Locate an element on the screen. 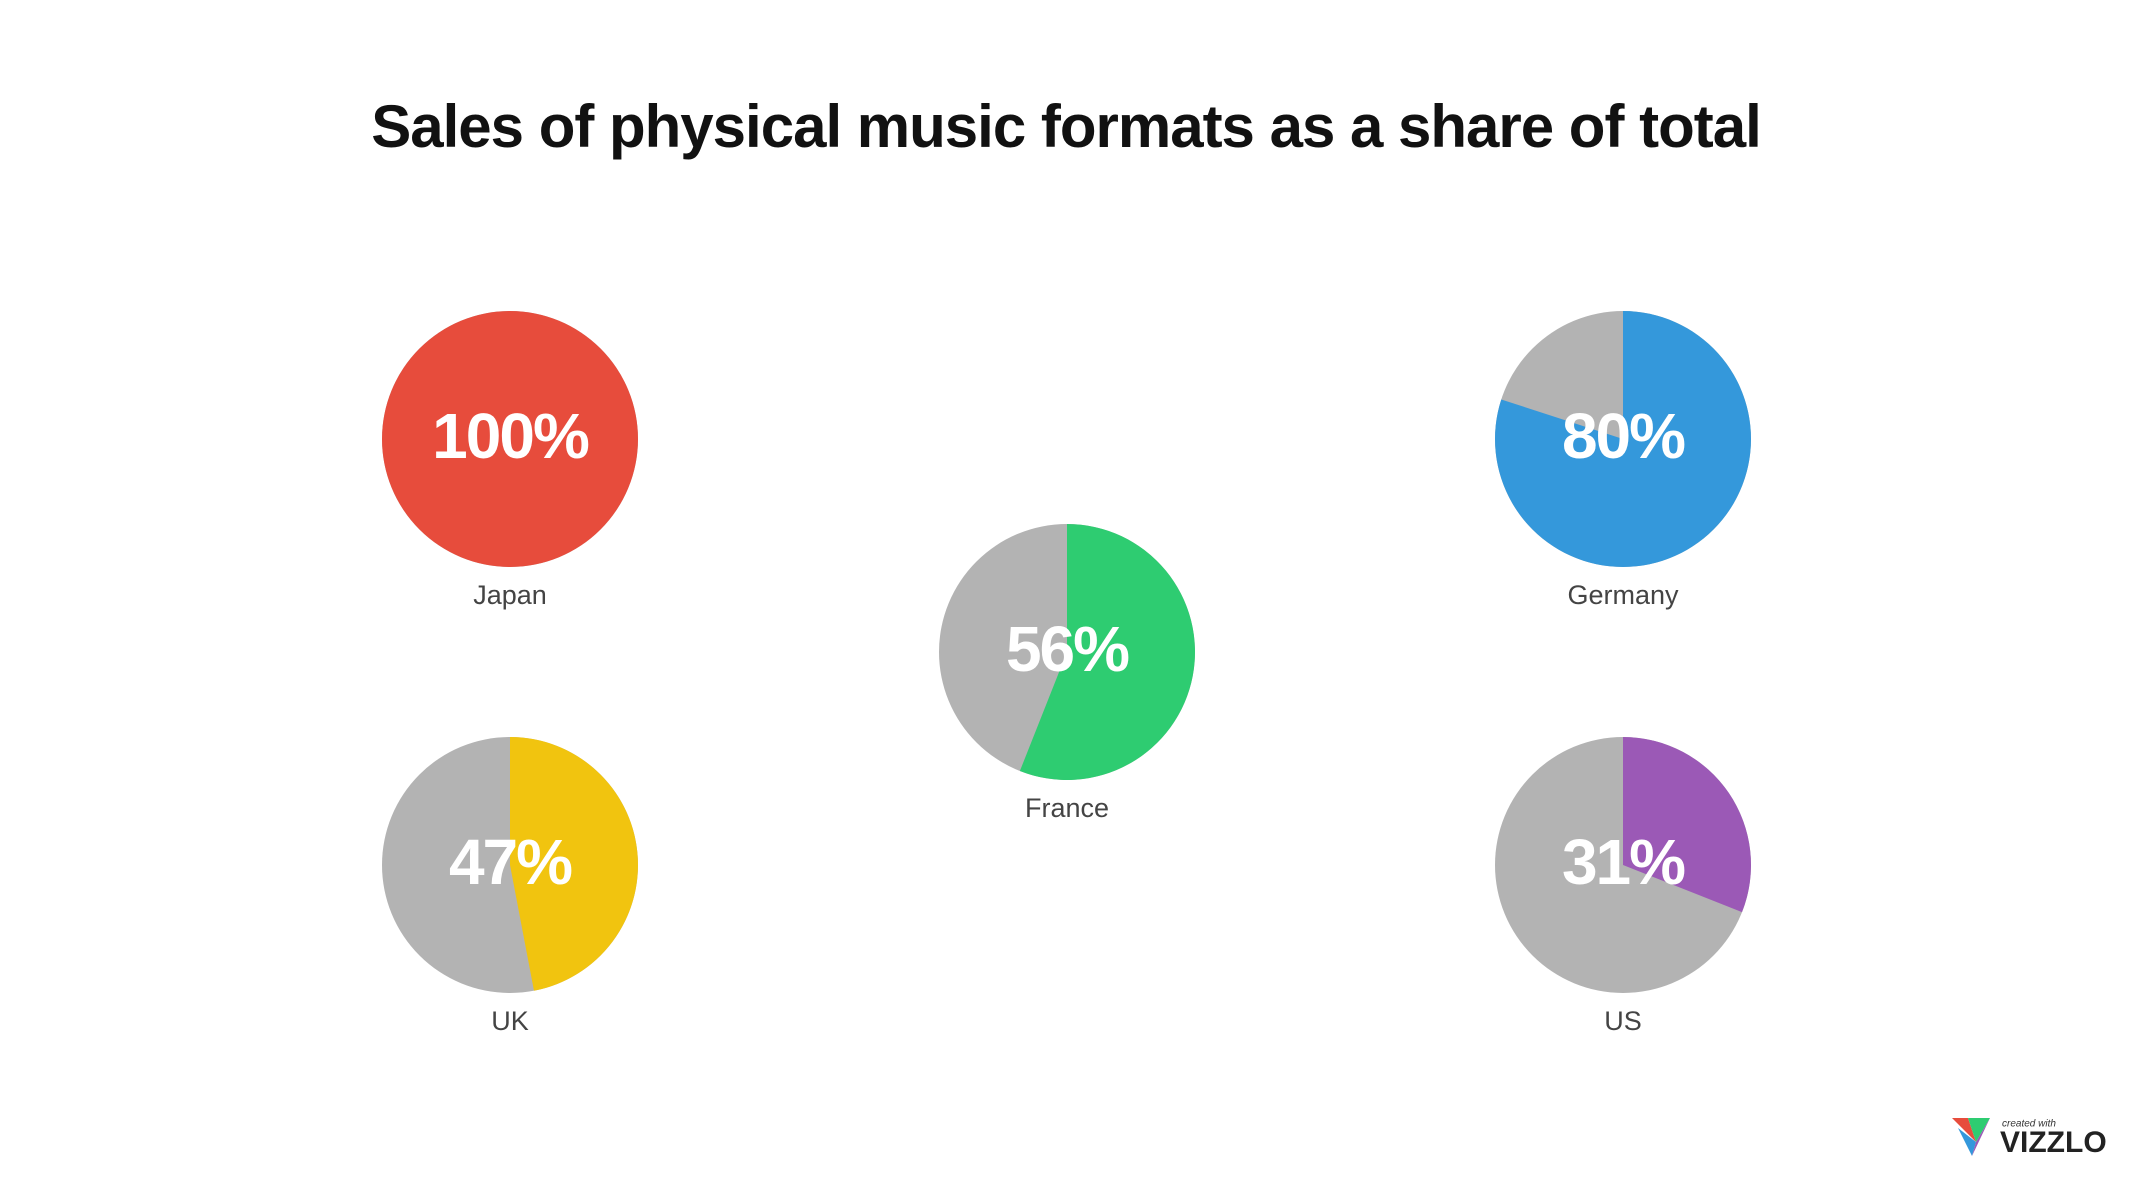 The width and height of the screenshot is (2133, 1200). category-label: Germany is located at coordinates (1623, 595).